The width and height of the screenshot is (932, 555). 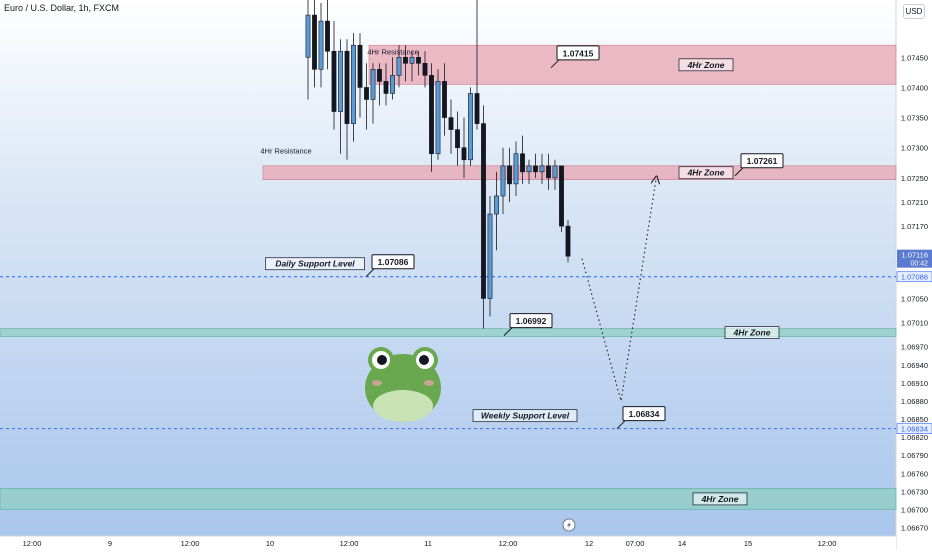 What do you see at coordinates (914, 437) in the screenshot?
I see `price-tick-label: 1.06820` at bounding box center [914, 437].